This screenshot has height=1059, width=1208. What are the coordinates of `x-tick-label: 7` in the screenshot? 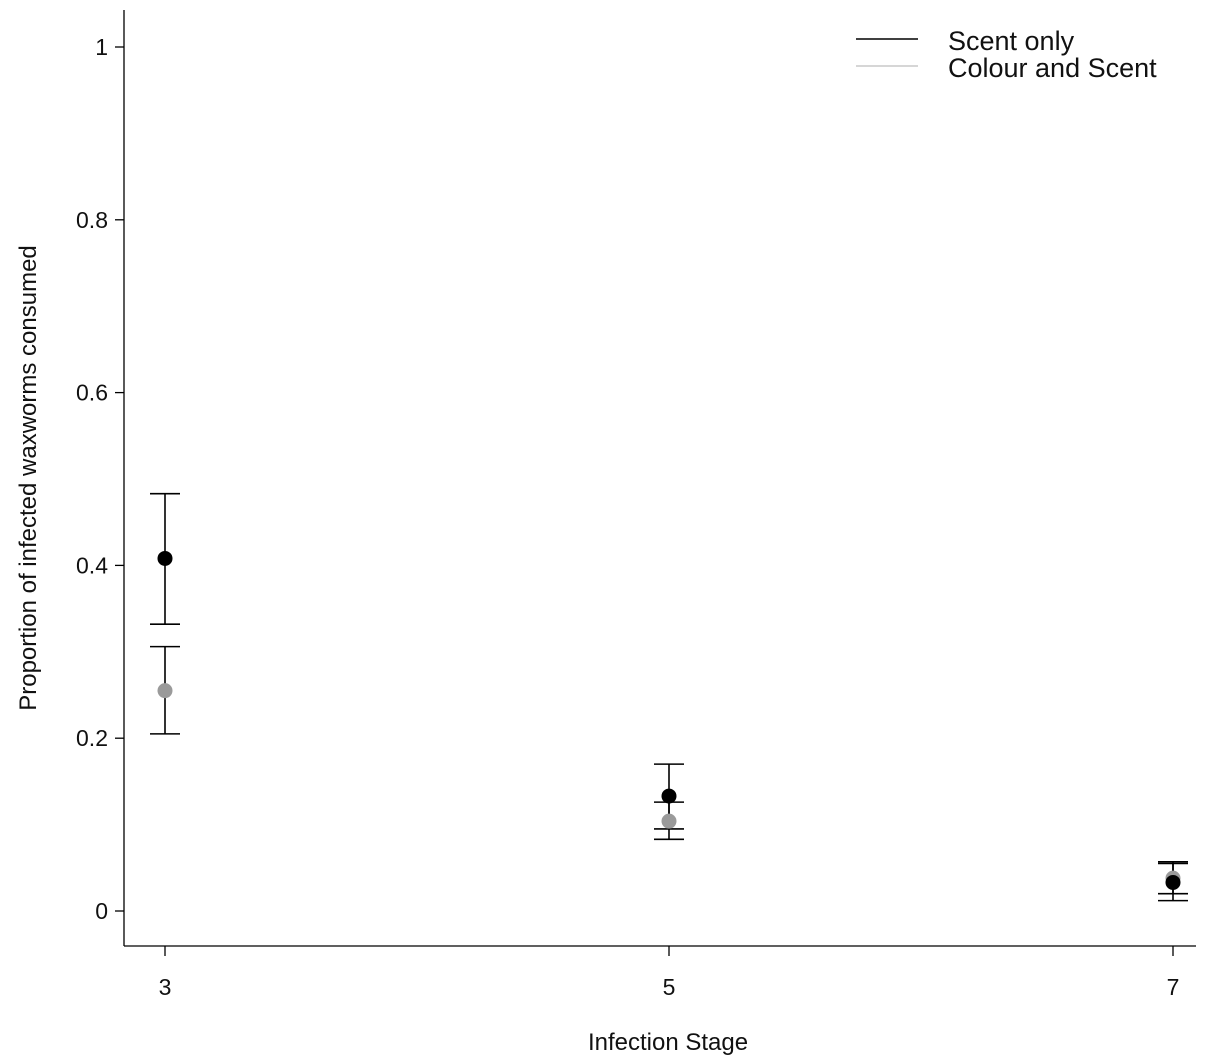 It's located at (1173, 987).